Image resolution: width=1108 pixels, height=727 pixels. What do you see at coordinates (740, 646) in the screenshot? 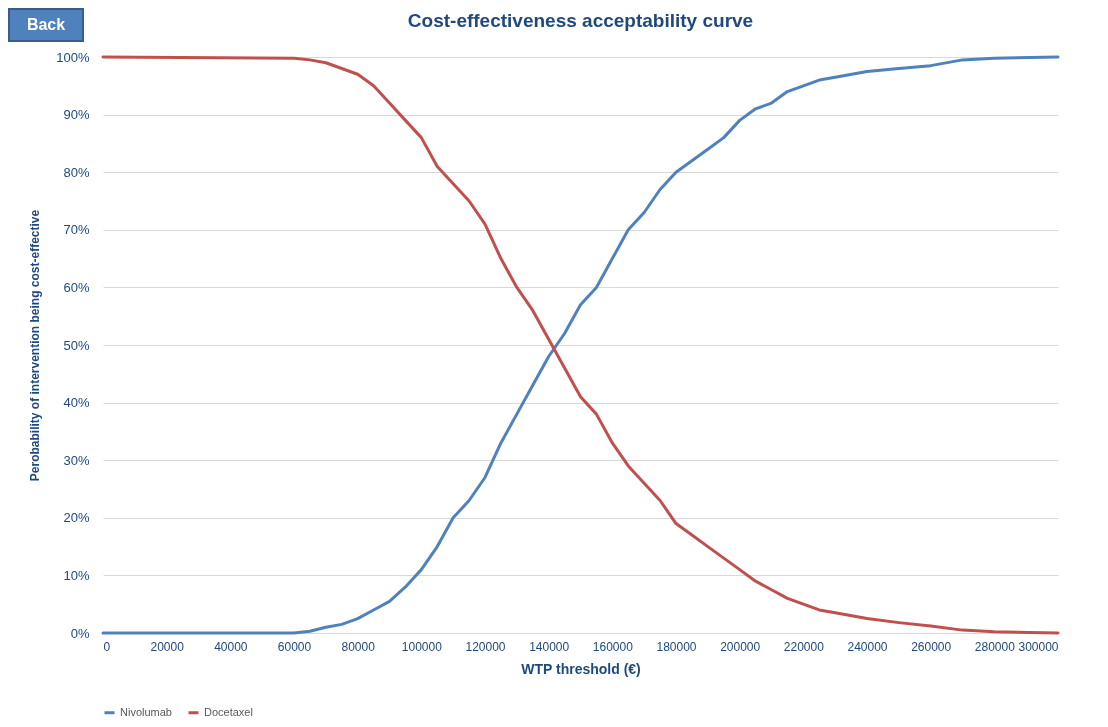
I see `x-tick-label: 200000` at bounding box center [740, 646].